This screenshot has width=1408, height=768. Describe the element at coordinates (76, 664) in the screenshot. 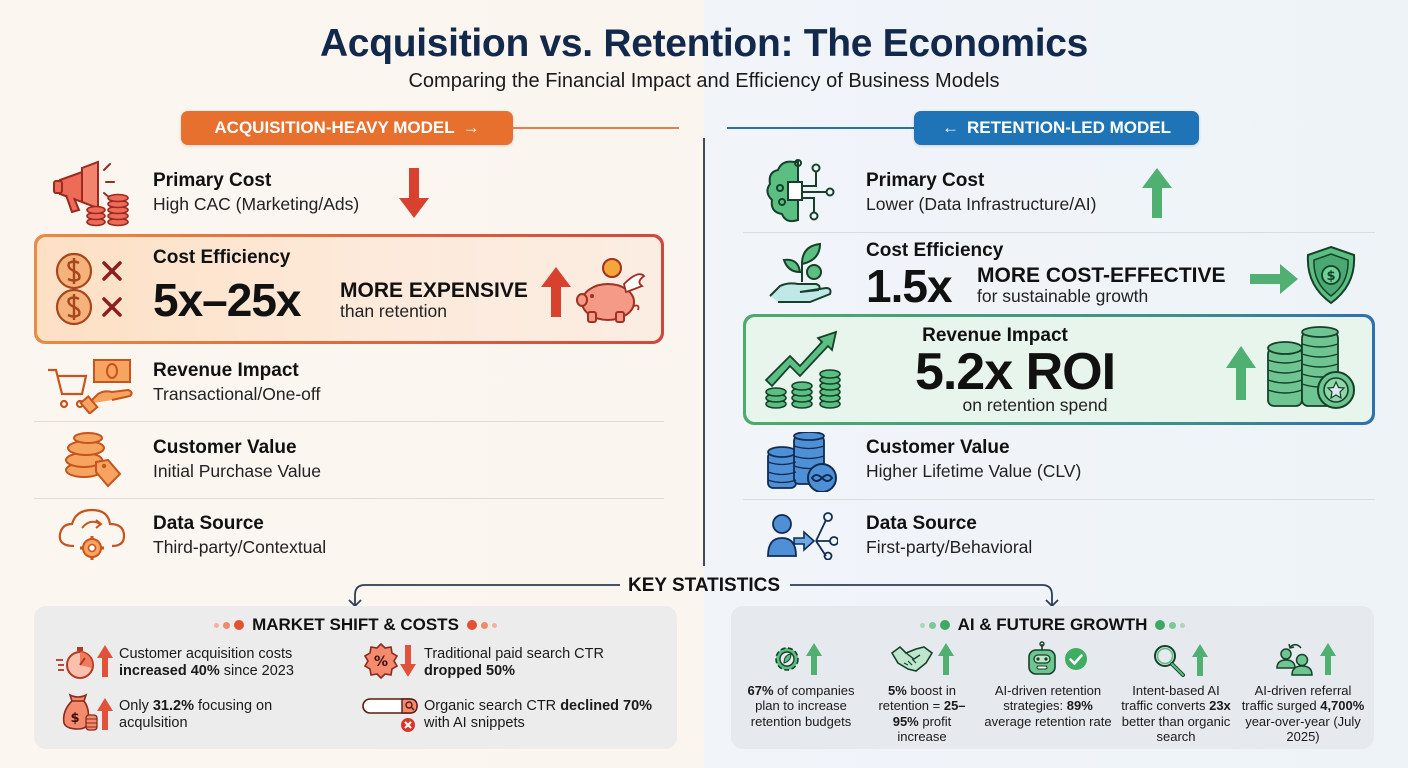

I see `stopwatch-icon` at that location.